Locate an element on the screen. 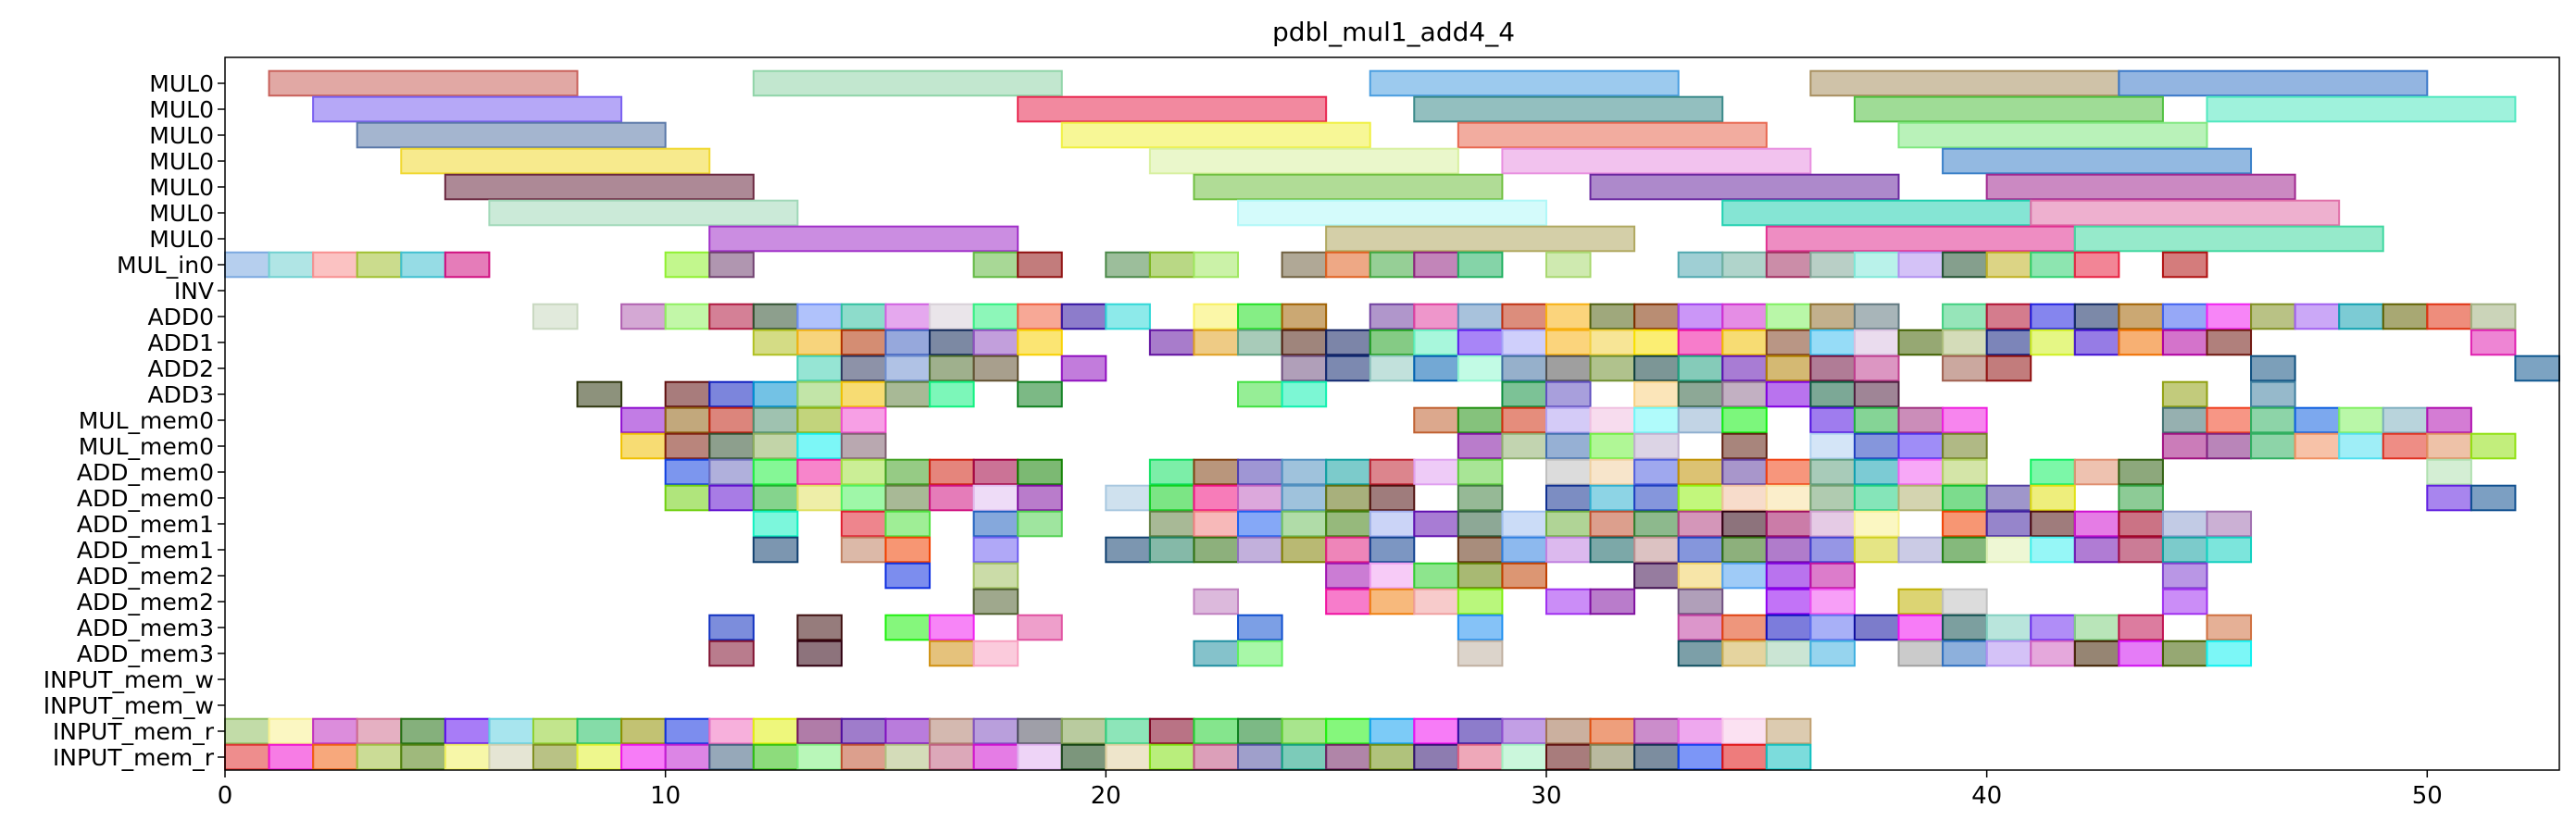  y-tick-label: ADD_mem2 is located at coordinates (145, 602).